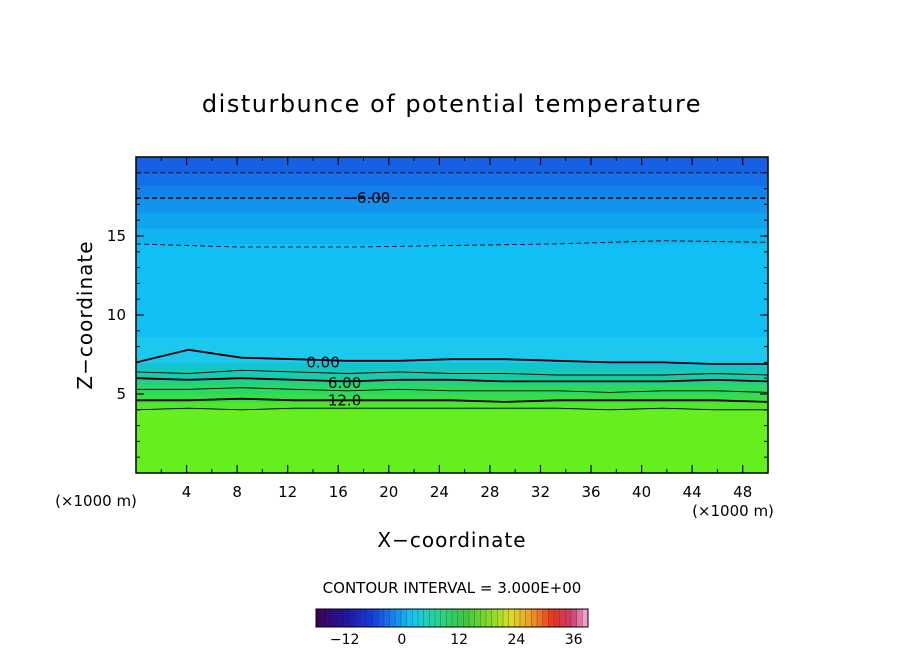 The image size is (904, 654). Describe the element at coordinates (733, 511) in the screenshot. I see `x-unit-right: (×1000 m)` at that location.